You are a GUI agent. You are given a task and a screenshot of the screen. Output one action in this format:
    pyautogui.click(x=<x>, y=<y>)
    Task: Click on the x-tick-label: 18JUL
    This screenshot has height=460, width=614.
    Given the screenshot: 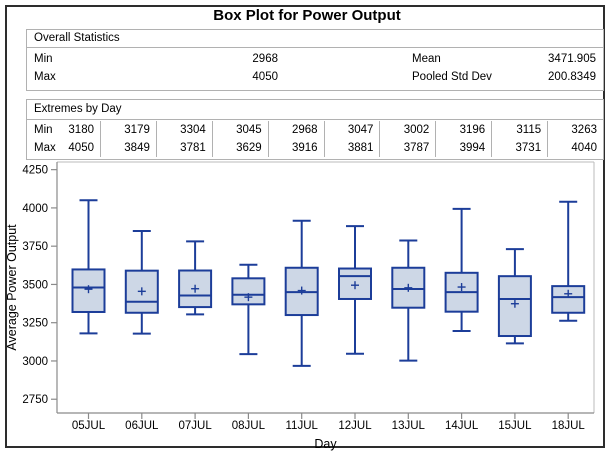 What is the action you would take?
    pyautogui.click(x=569, y=426)
    